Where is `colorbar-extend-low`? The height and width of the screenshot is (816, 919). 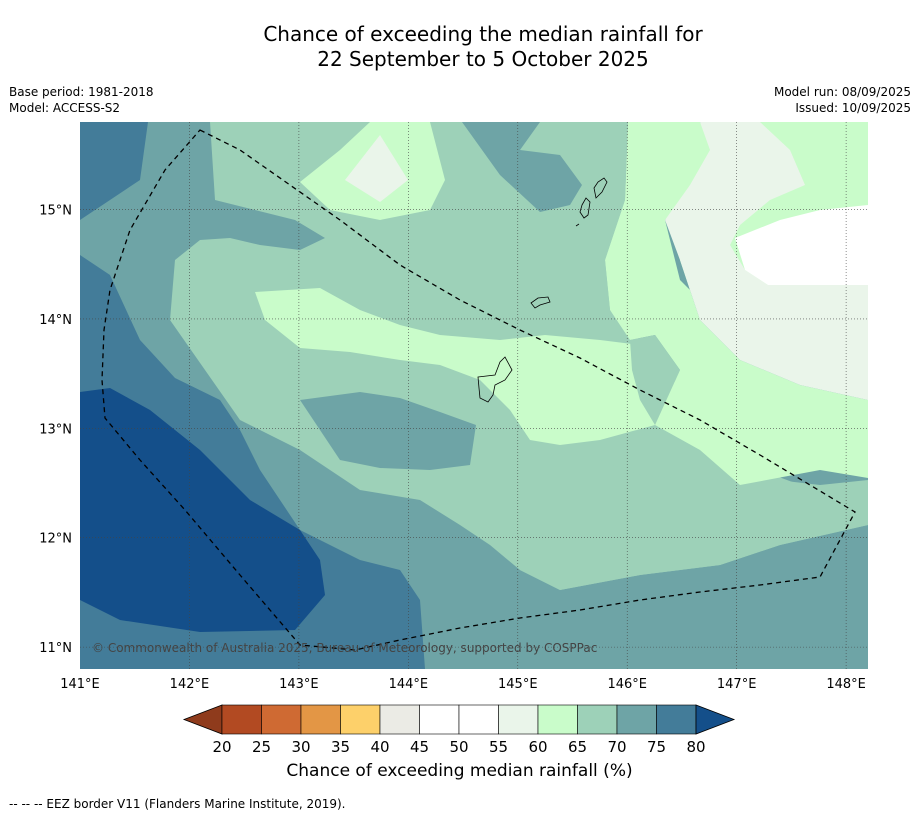 colorbar-extend-low is located at coordinates (202, 719).